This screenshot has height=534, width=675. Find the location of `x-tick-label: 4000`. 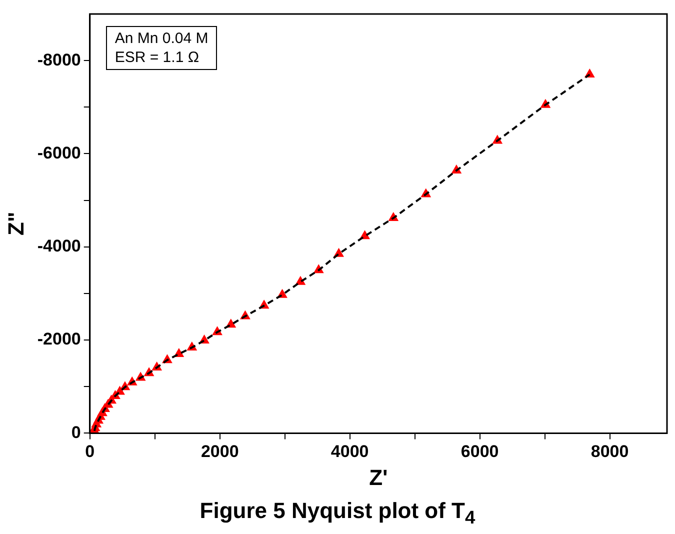

x-tick-label: 4000 is located at coordinates (349, 452).